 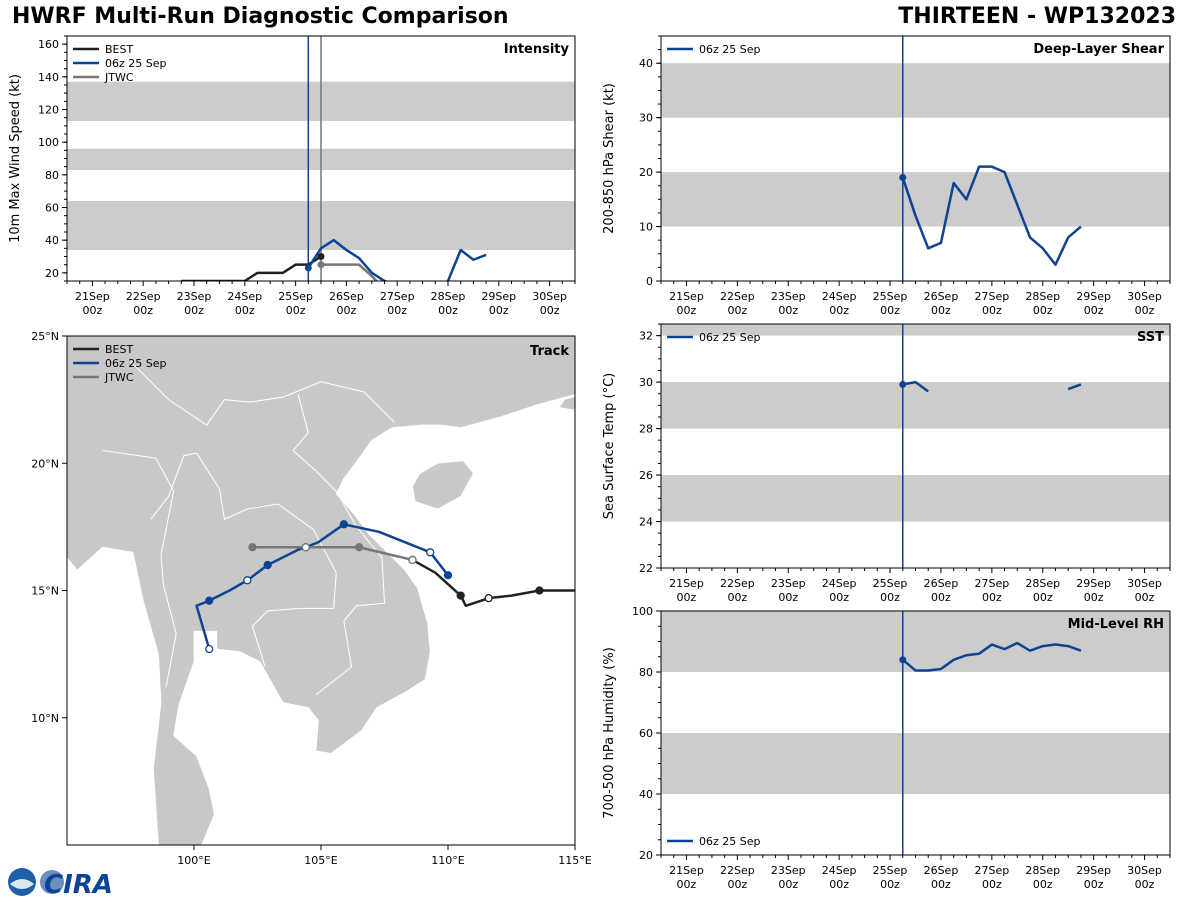 I want to click on y-tick-label: 24, so click(x=646, y=522).